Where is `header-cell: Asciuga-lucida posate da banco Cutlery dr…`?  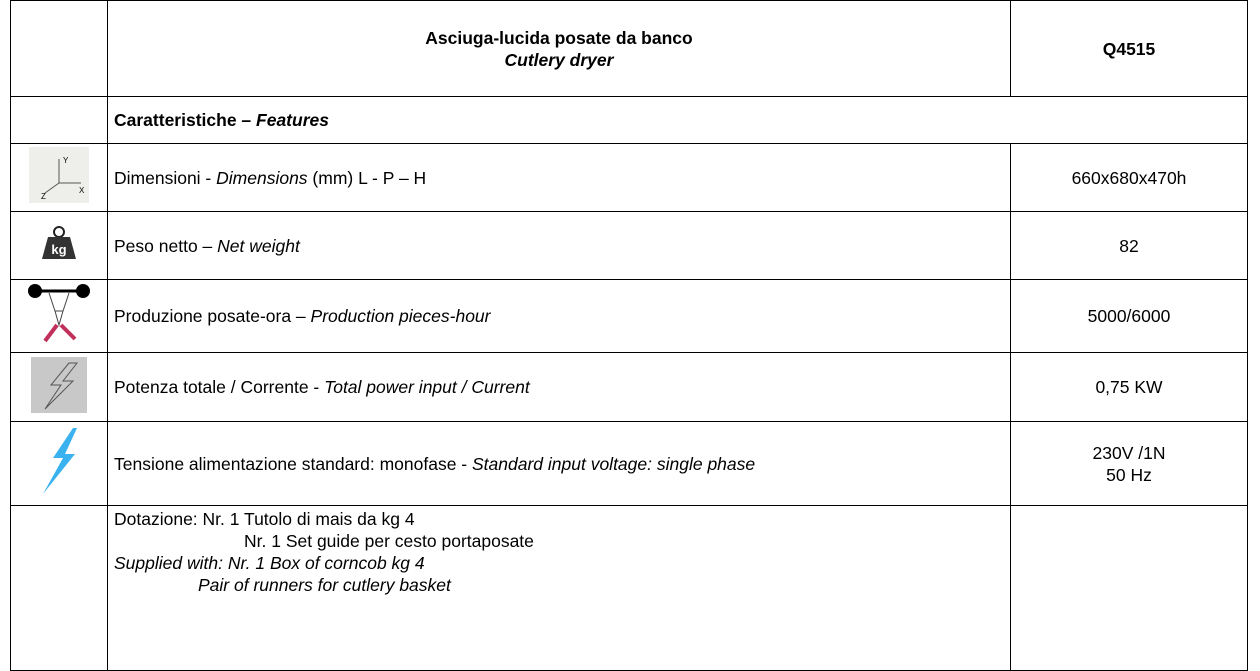 header-cell: Asciuga-lucida posate da banco Cutlery dr… is located at coordinates (559, 48).